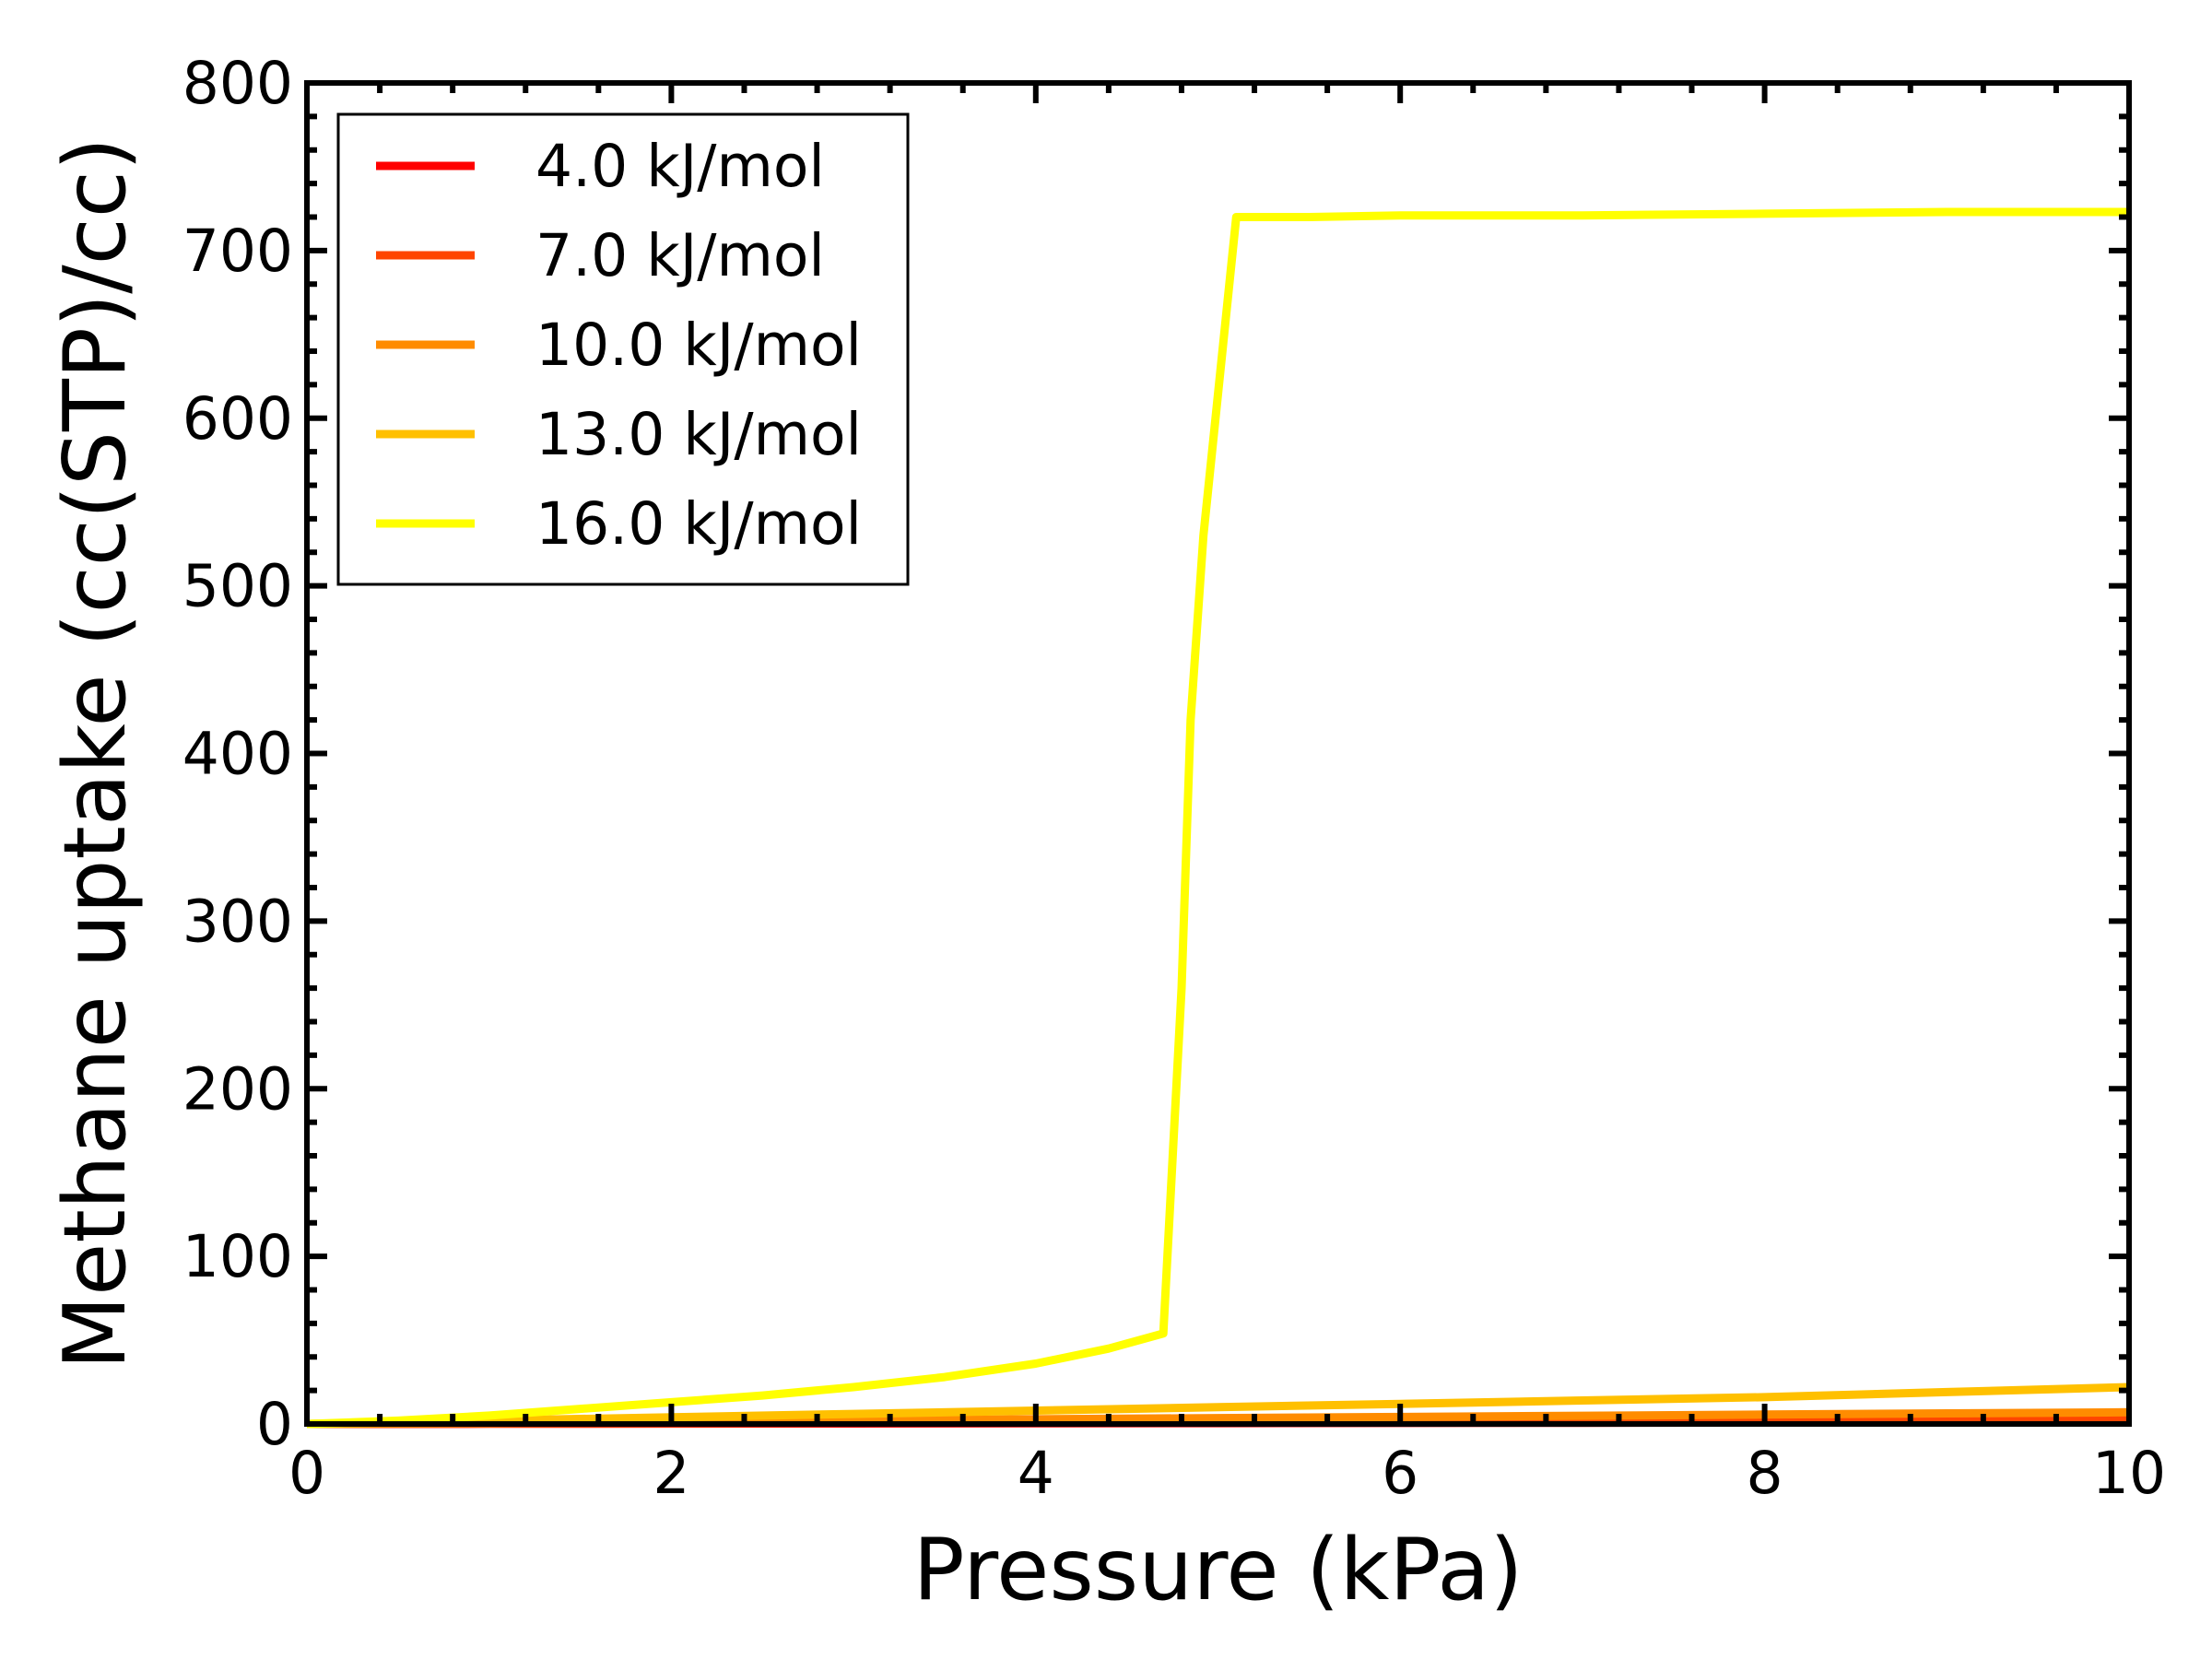  Describe the element at coordinates (237, 754) in the screenshot. I see `y-tick-label: 400` at that location.